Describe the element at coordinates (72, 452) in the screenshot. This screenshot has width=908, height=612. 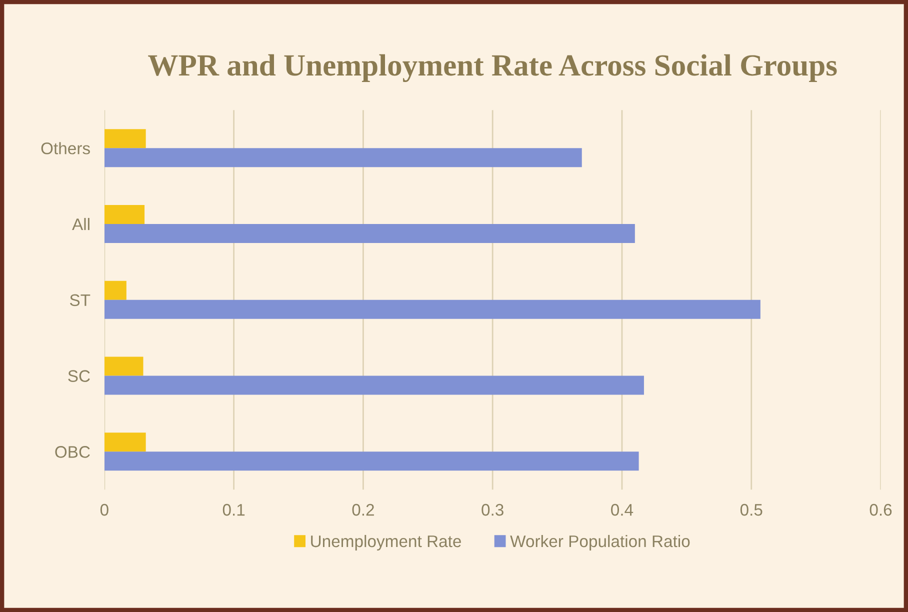
I see `y-tick-label: OBC` at that location.